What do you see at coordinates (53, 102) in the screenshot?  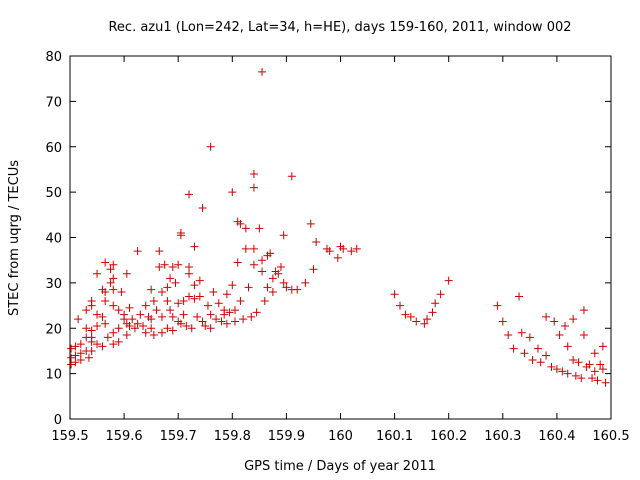 I see `y-tick-label: 70` at bounding box center [53, 102].